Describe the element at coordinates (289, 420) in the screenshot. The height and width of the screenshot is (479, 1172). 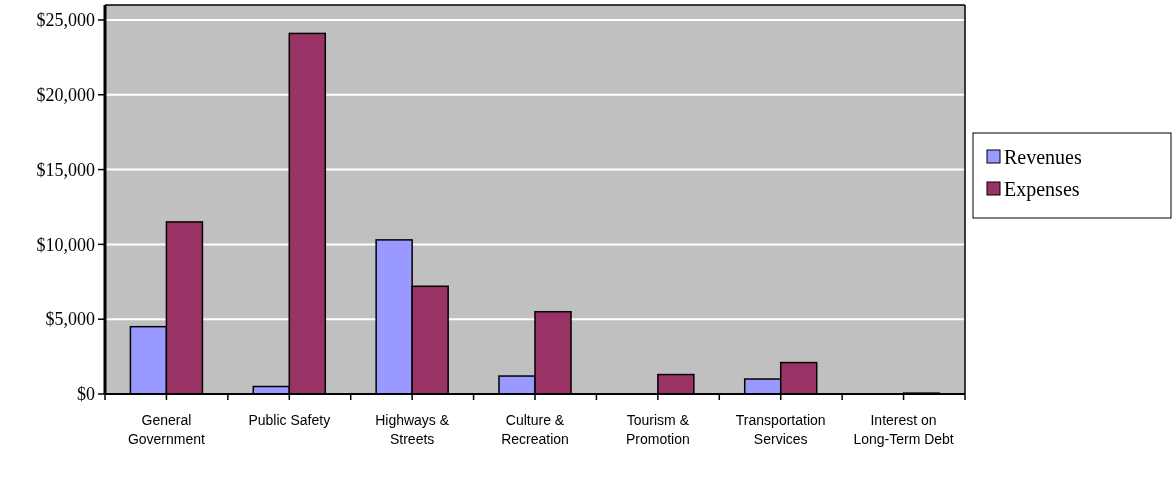
I see `x-tick-label: Public Safety` at that location.